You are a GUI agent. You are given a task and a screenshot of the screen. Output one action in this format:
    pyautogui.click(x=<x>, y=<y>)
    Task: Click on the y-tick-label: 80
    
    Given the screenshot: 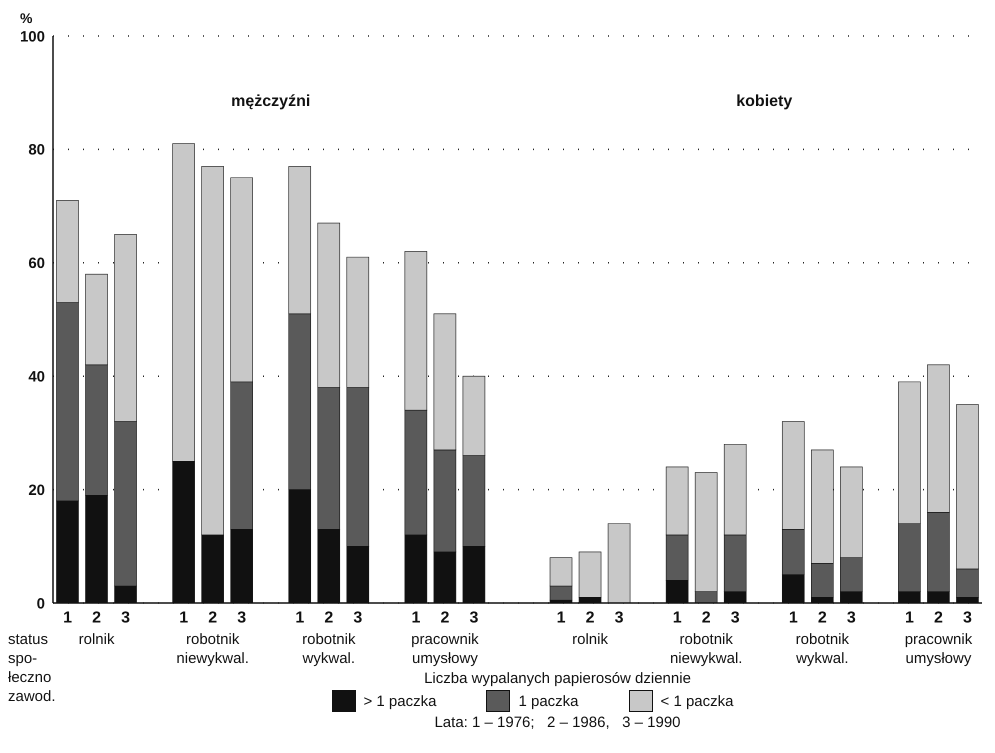 What is the action you would take?
    pyautogui.click(x=36, y=150)
    